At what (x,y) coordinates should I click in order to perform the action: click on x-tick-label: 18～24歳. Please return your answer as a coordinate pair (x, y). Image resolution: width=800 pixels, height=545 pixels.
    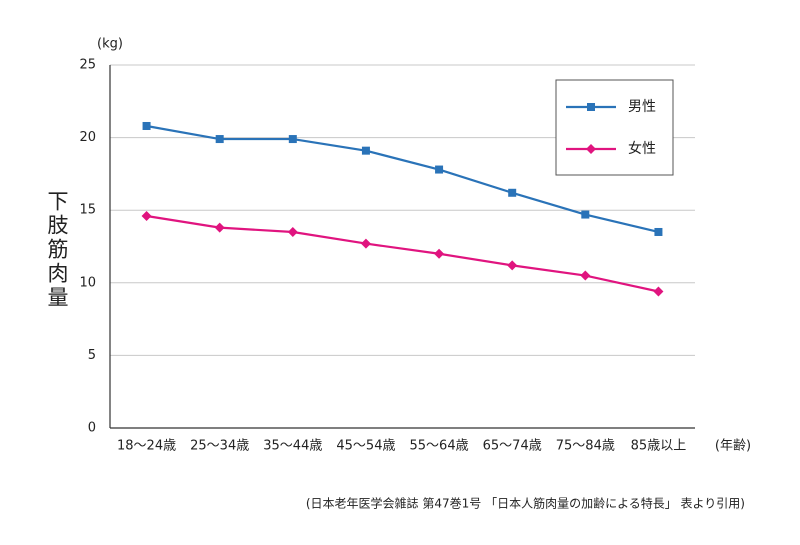
    Looking at the image, I should click on (146, 446).